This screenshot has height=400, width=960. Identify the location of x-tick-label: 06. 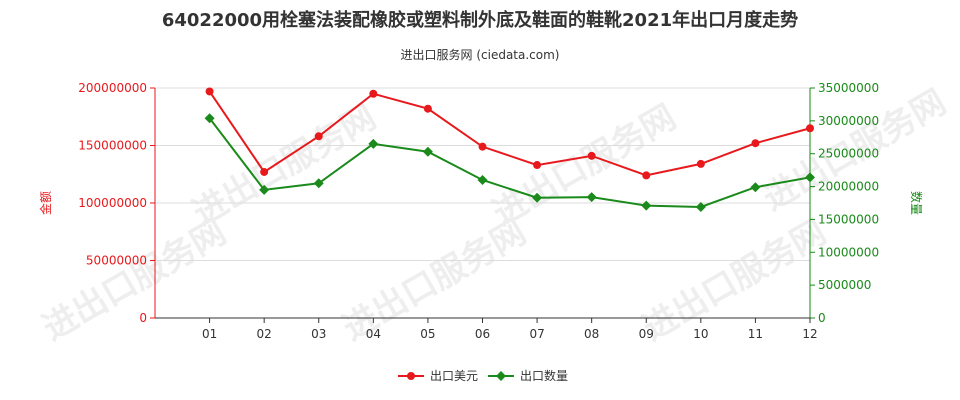
(482, 334).